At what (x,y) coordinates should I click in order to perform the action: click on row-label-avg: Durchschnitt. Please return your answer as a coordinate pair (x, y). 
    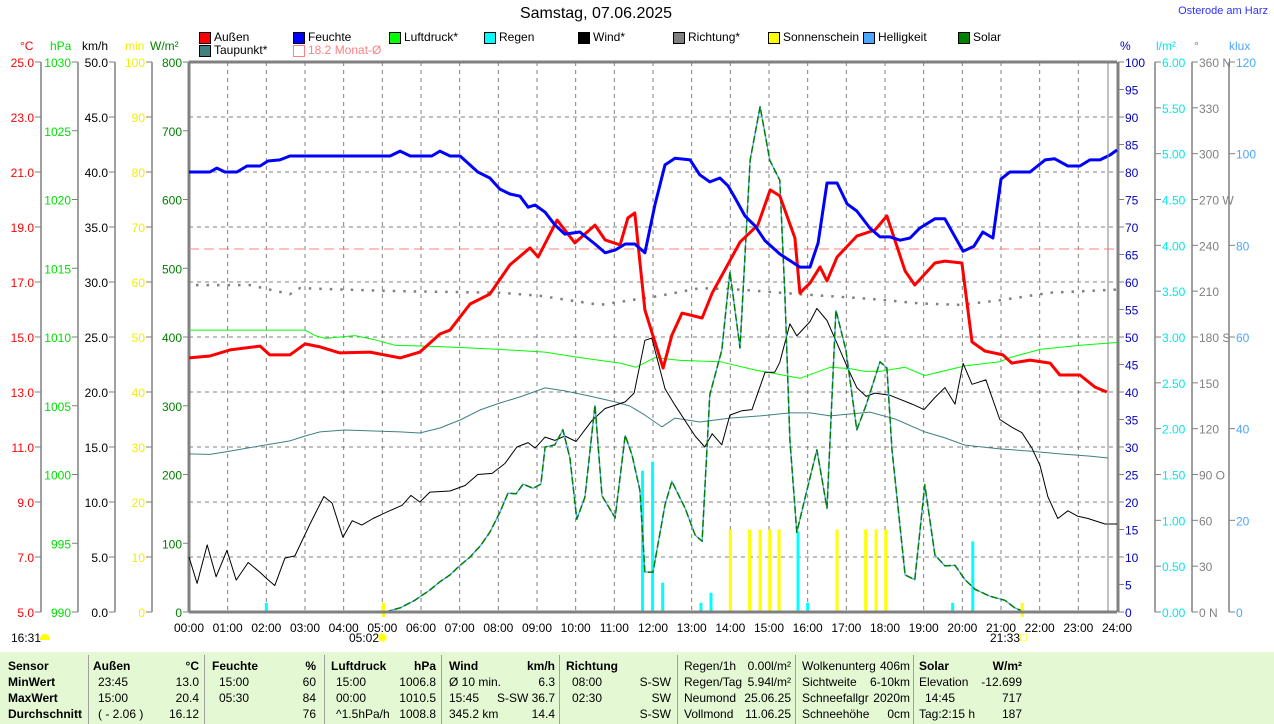
    Looking at the image, I should click on (45, 714).